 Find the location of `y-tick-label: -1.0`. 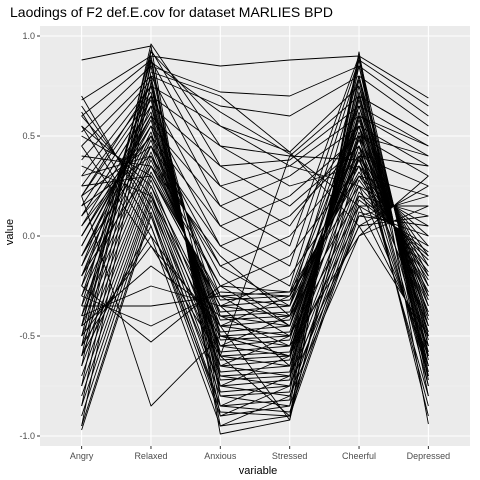

y-tick-label: -1.0 is located at coordinates (27, 436).